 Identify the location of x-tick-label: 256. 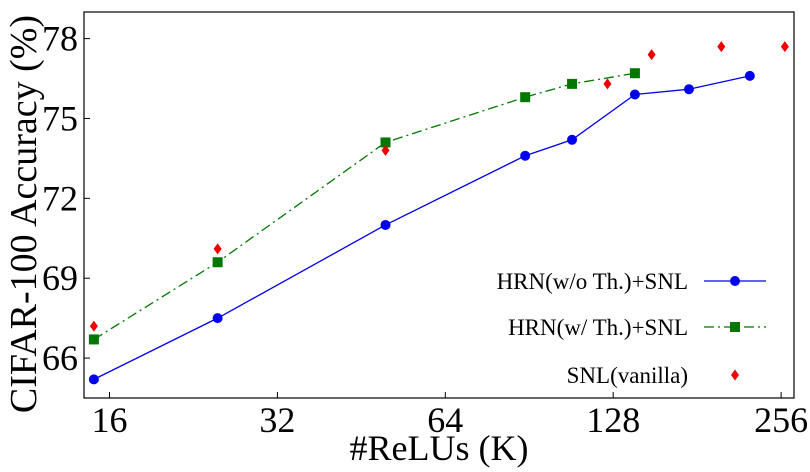
(781, 420).